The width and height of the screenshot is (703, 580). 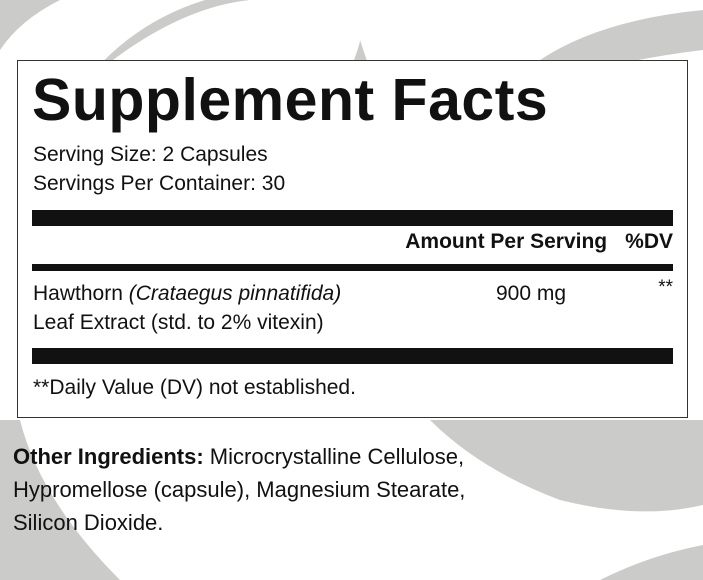 I want to click on other-ingredients-line1: Microcrystalline Cellulose,, so click(x=334, y=456).